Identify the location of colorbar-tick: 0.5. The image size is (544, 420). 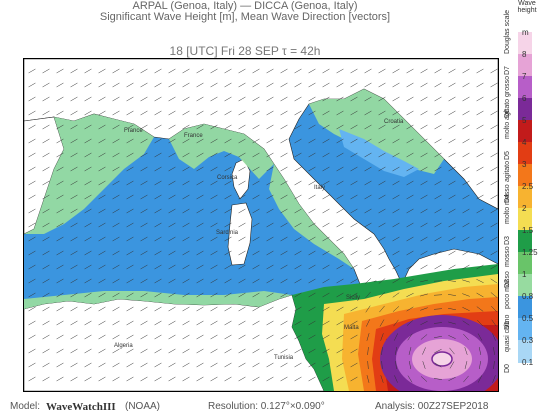
(528, 318).